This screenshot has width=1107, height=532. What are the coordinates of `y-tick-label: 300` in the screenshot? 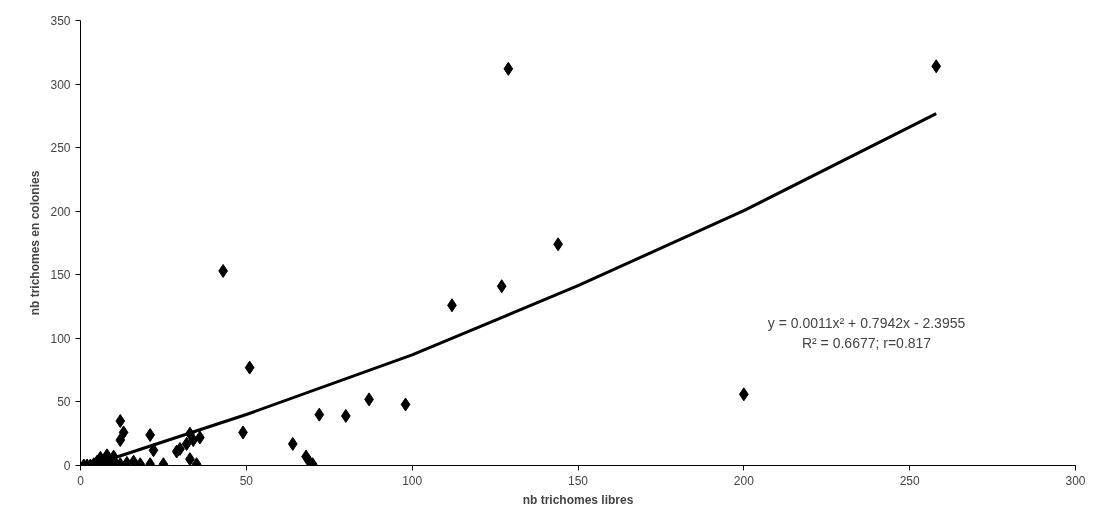 It's located at (60, 84).